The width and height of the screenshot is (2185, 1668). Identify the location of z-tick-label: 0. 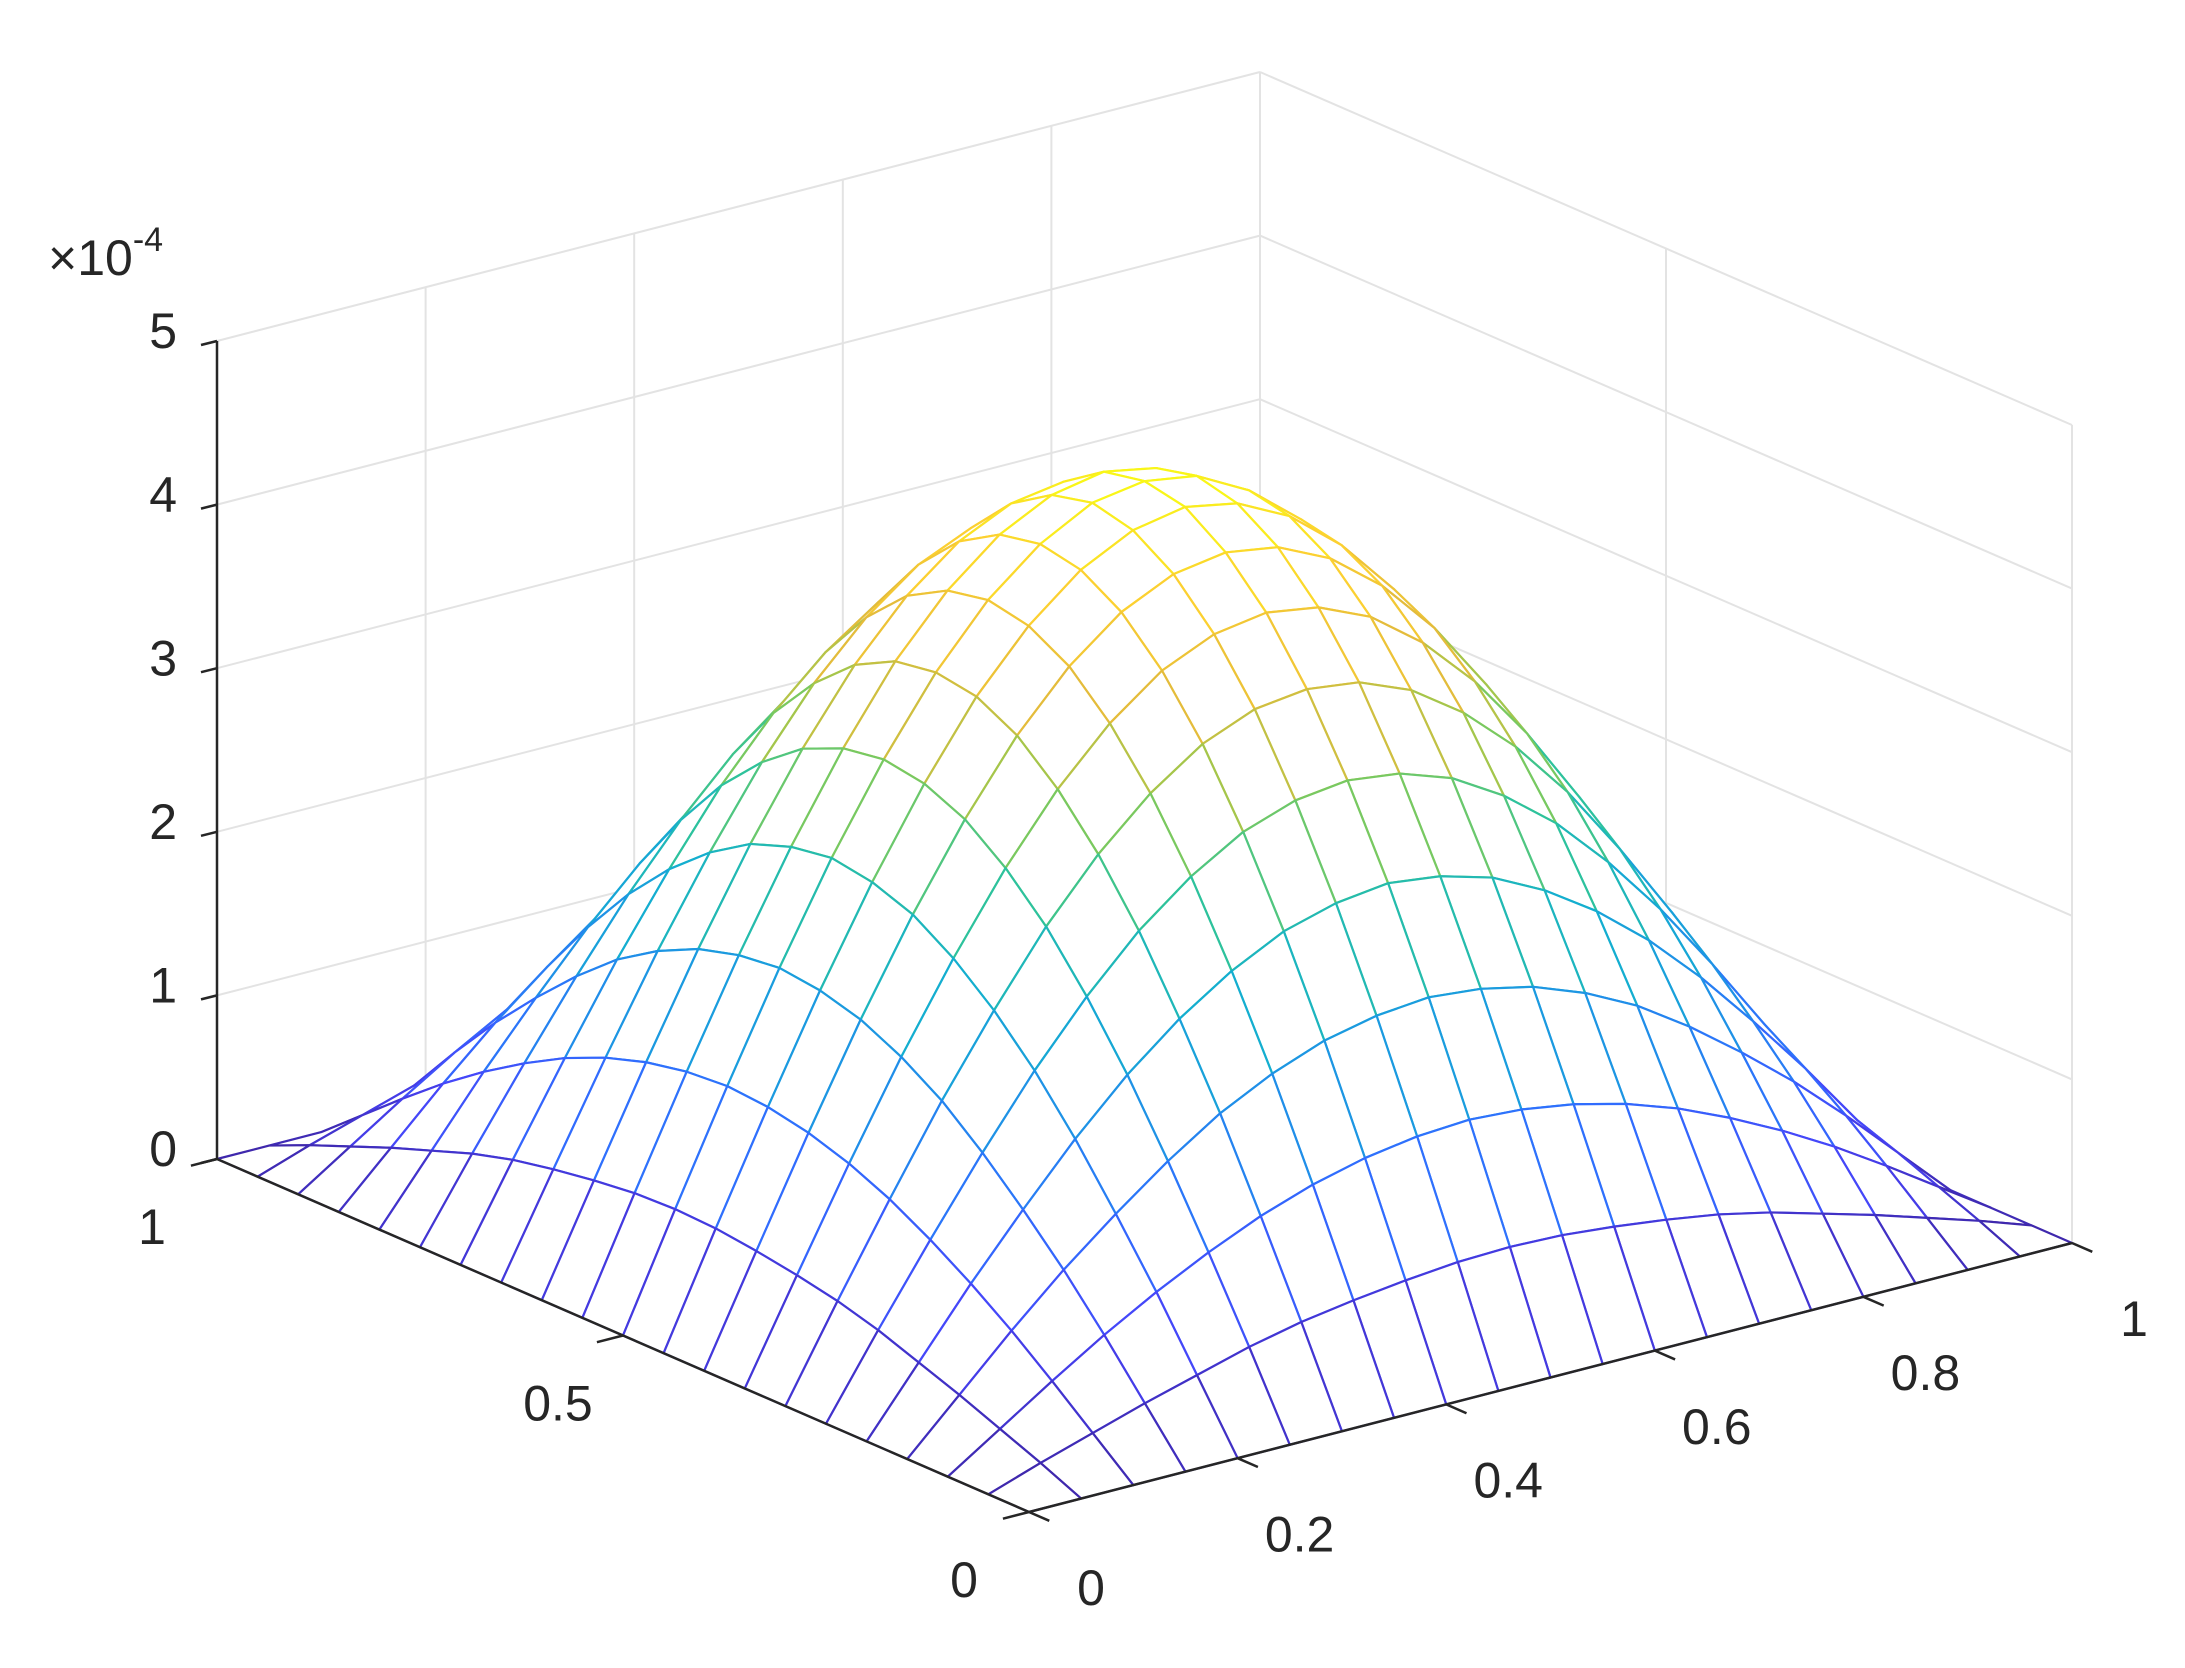
(163, 1149).